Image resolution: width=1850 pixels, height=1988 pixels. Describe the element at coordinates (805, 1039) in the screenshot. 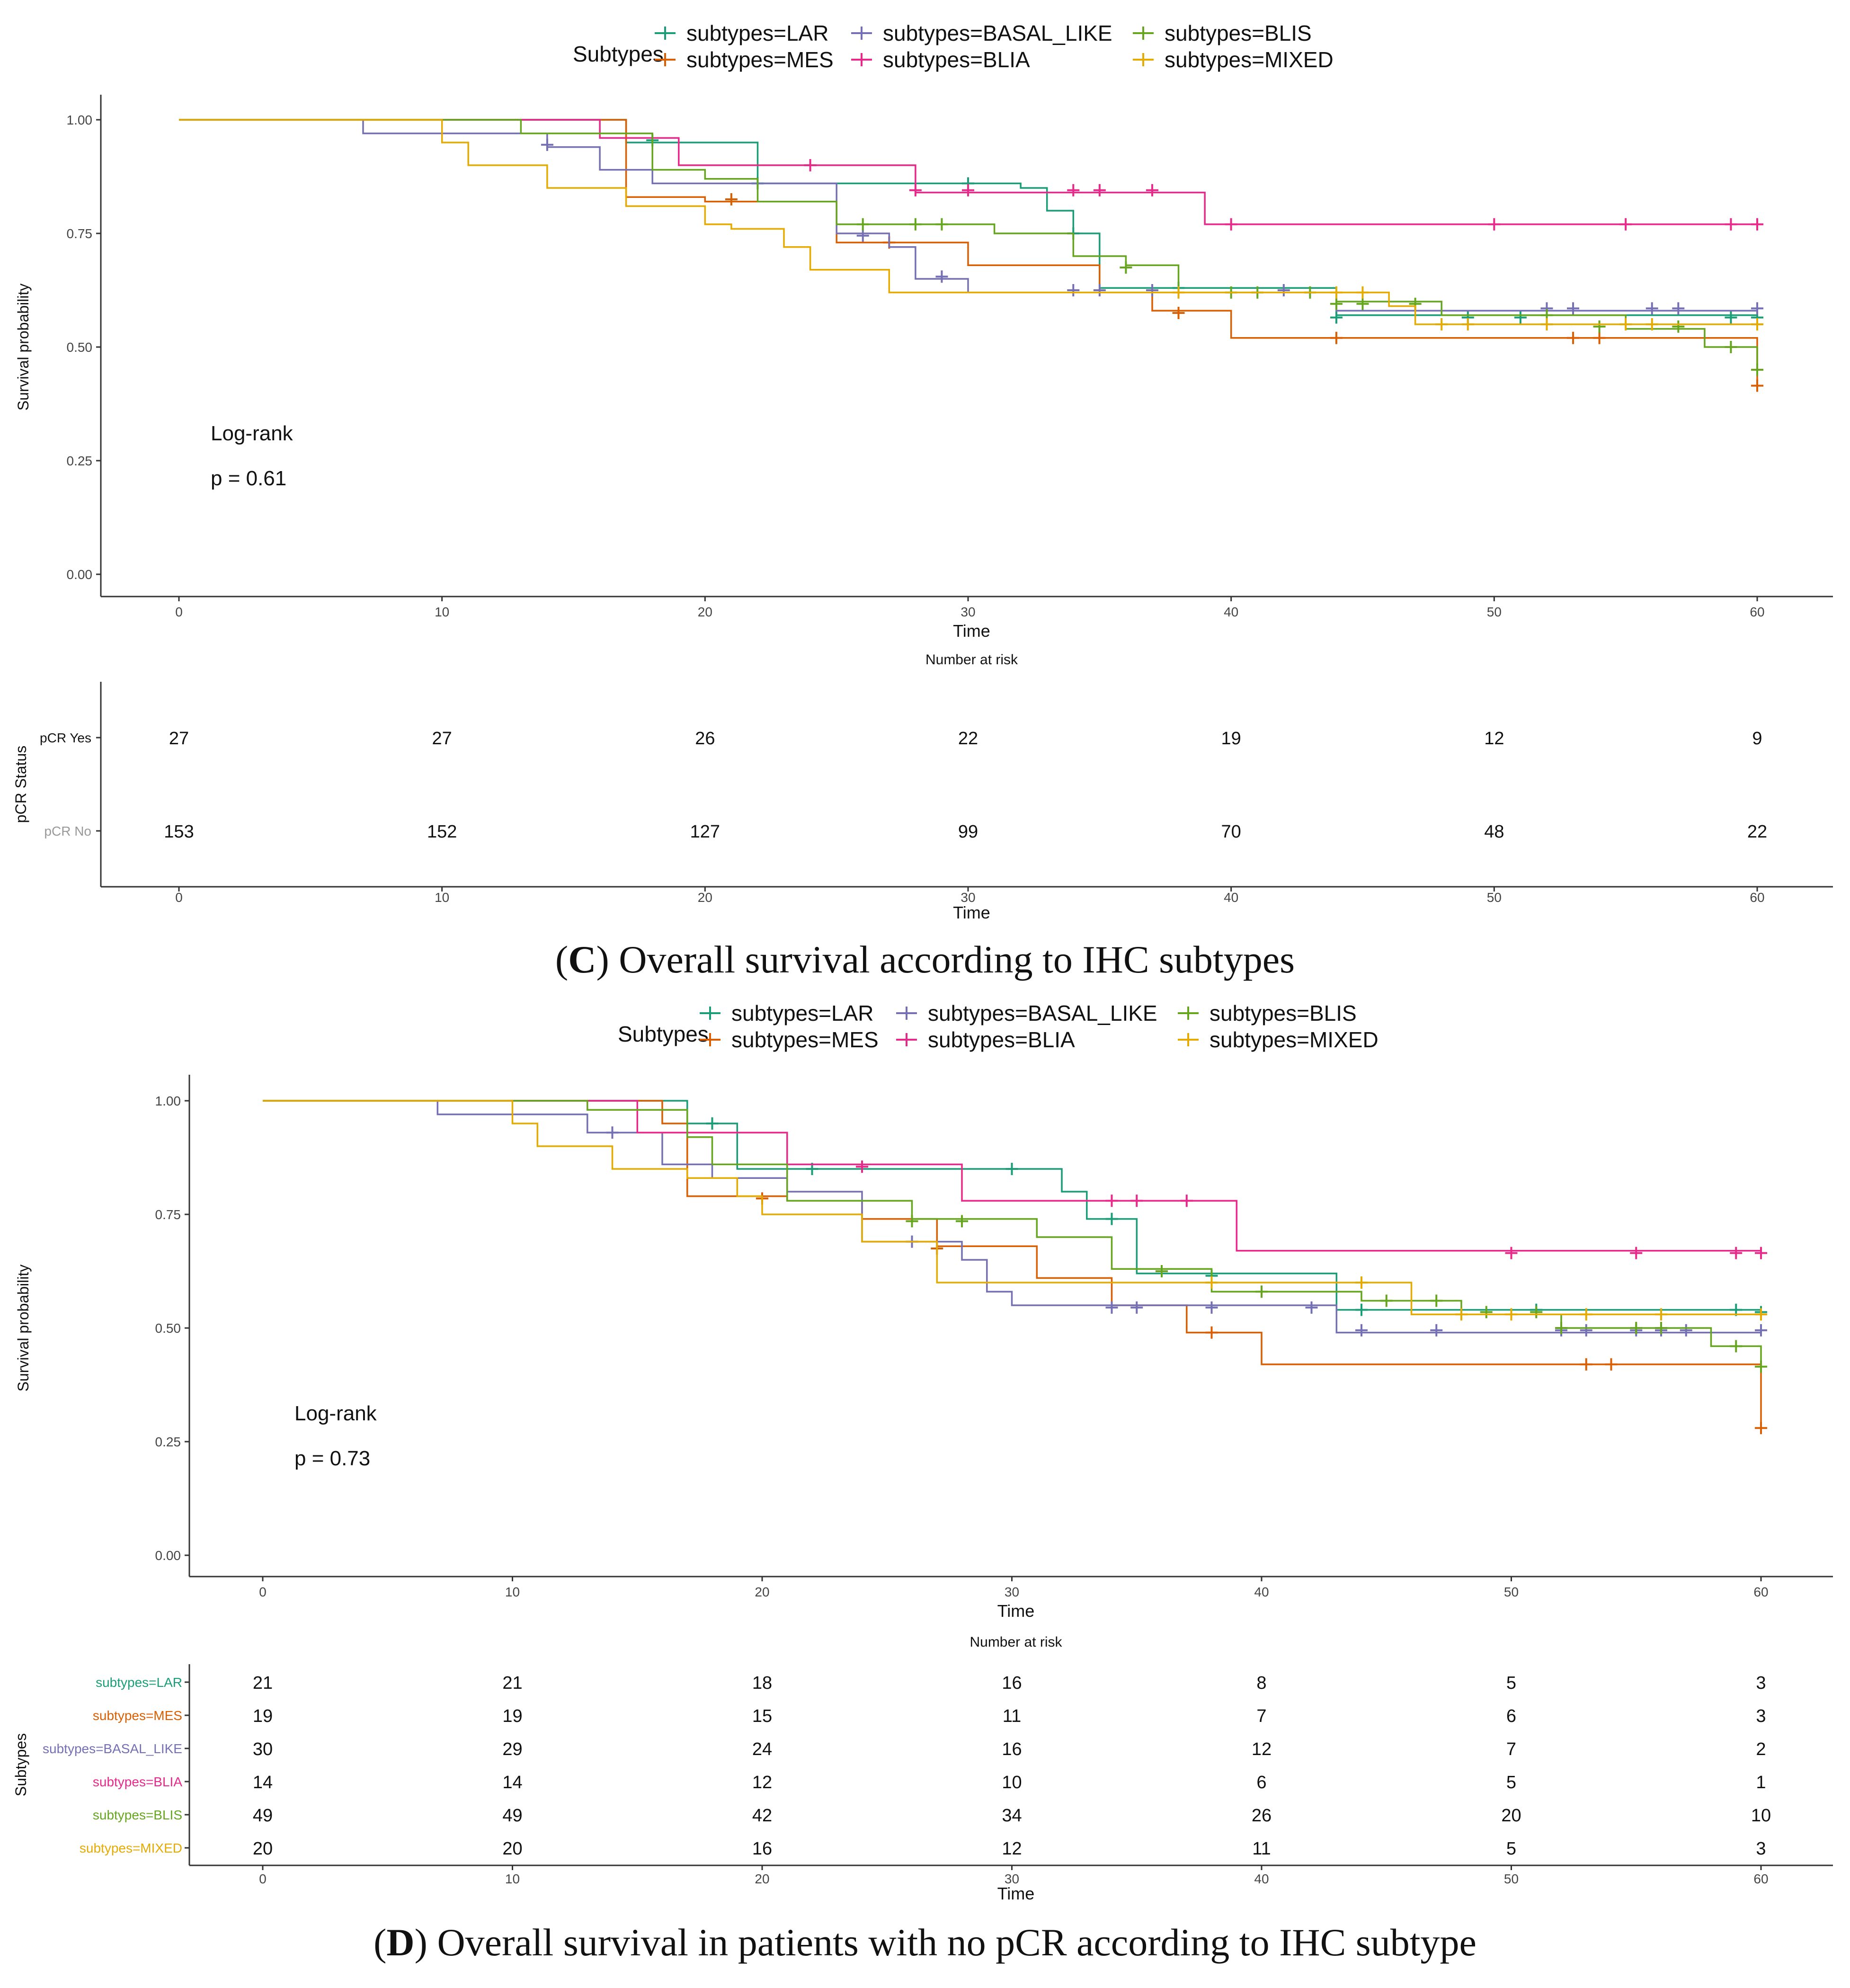

I see `legend-label: subtypes=MES` at that location.